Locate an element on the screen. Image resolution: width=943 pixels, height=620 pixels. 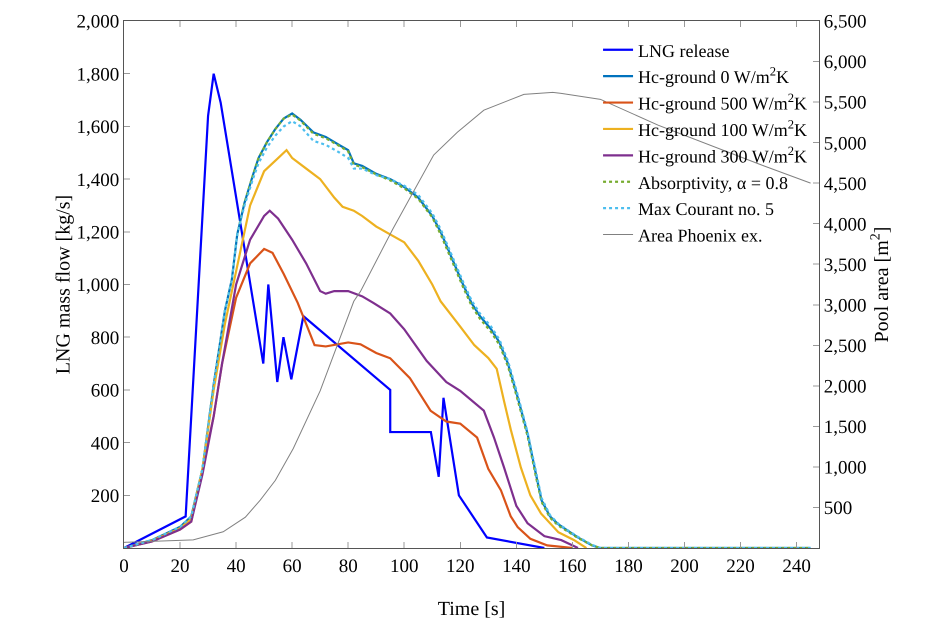
y-tick-label: 600 is located at coordinates (105, 391).